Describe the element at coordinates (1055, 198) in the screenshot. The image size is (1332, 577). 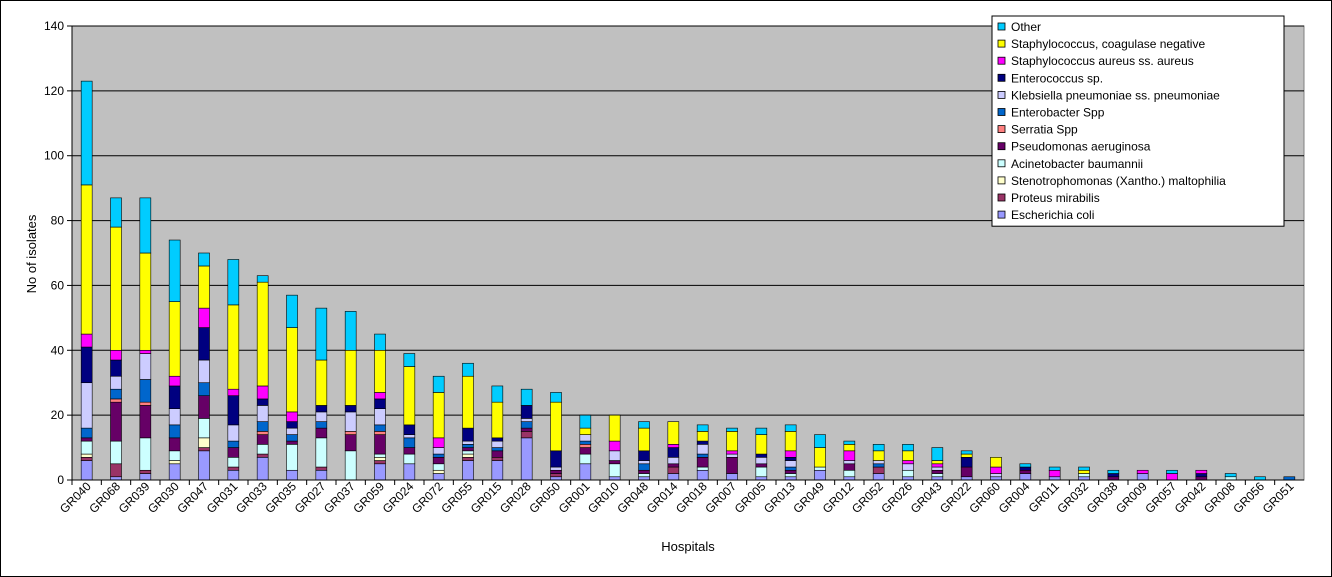
I see `legend-label: Proteus mirabilis` at that location.